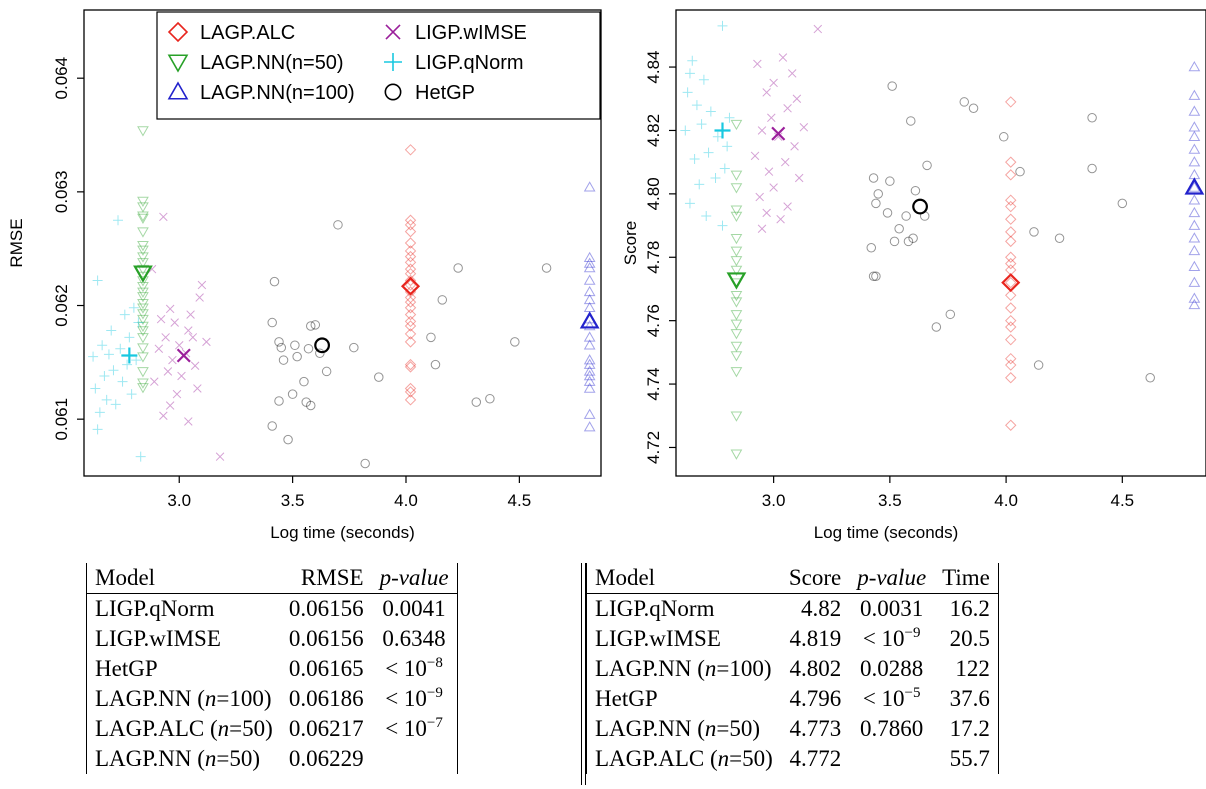 This screenshot has width=1206, height=789. Describe the element at coordinates (117, 338) in the screenshot. I see `series-ligp-qnorm` at that location.